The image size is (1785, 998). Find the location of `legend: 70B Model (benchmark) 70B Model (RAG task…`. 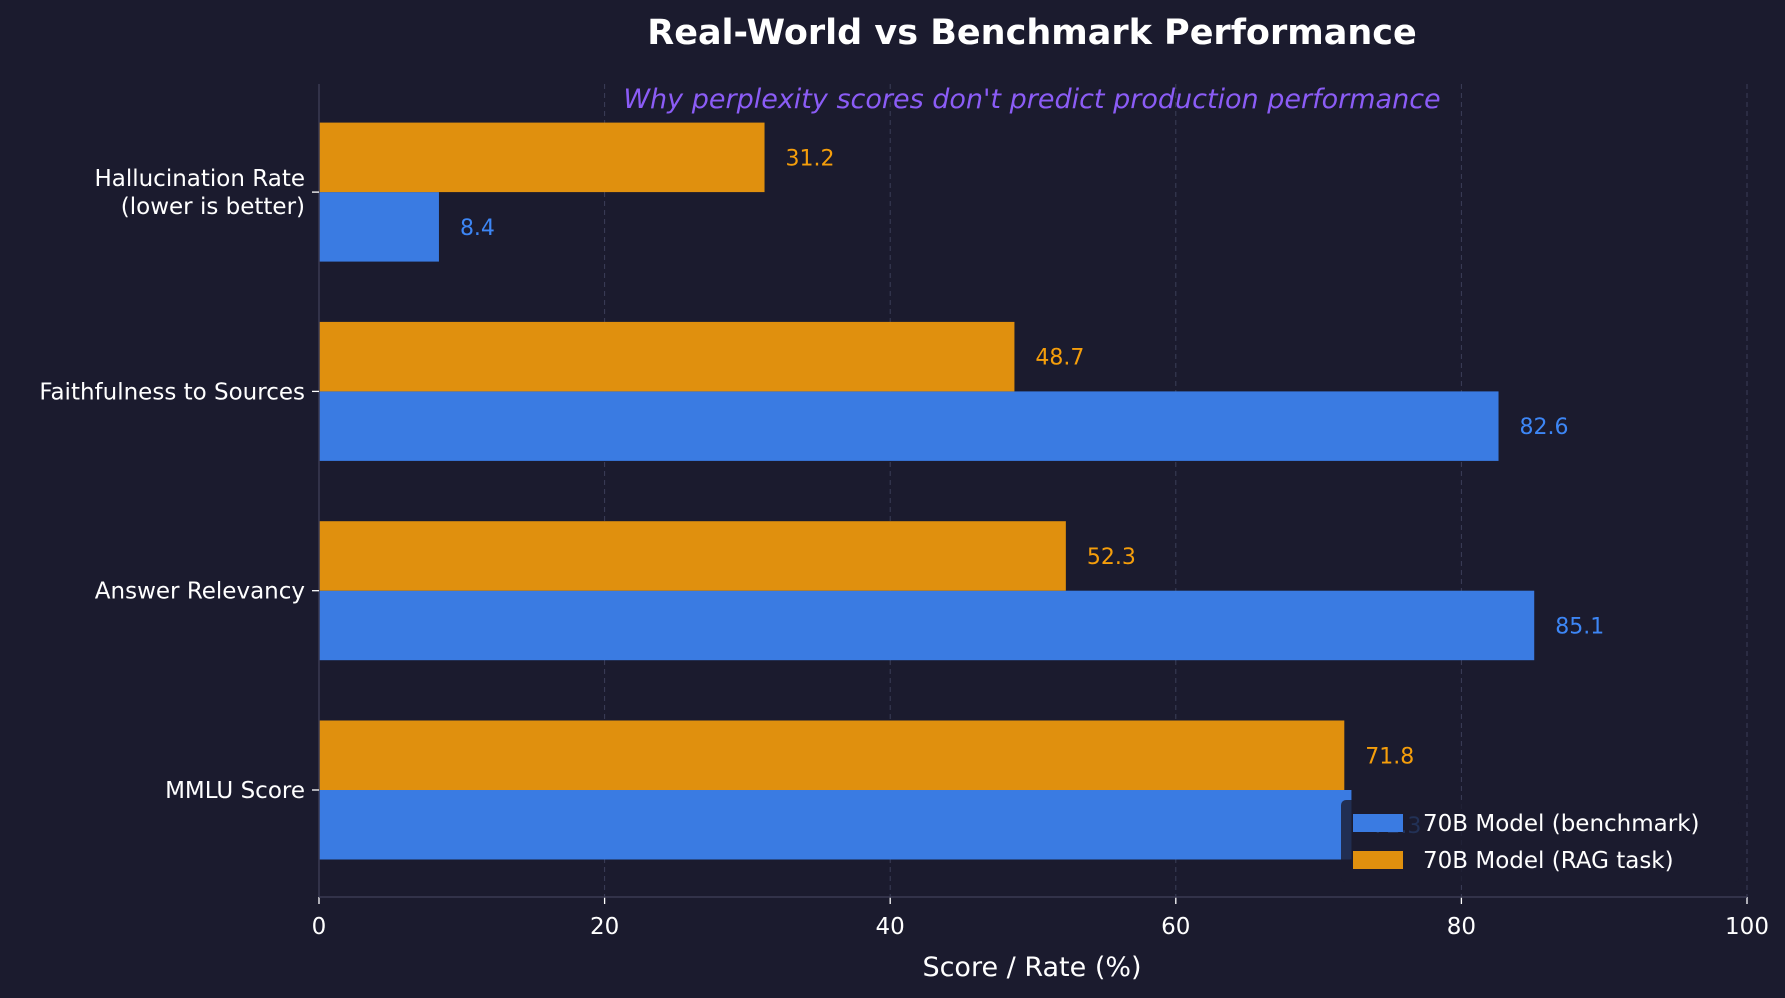

legend: 70B Model (benchmark) 70B Model (RAG task… is located at coordinates (1540, 841).